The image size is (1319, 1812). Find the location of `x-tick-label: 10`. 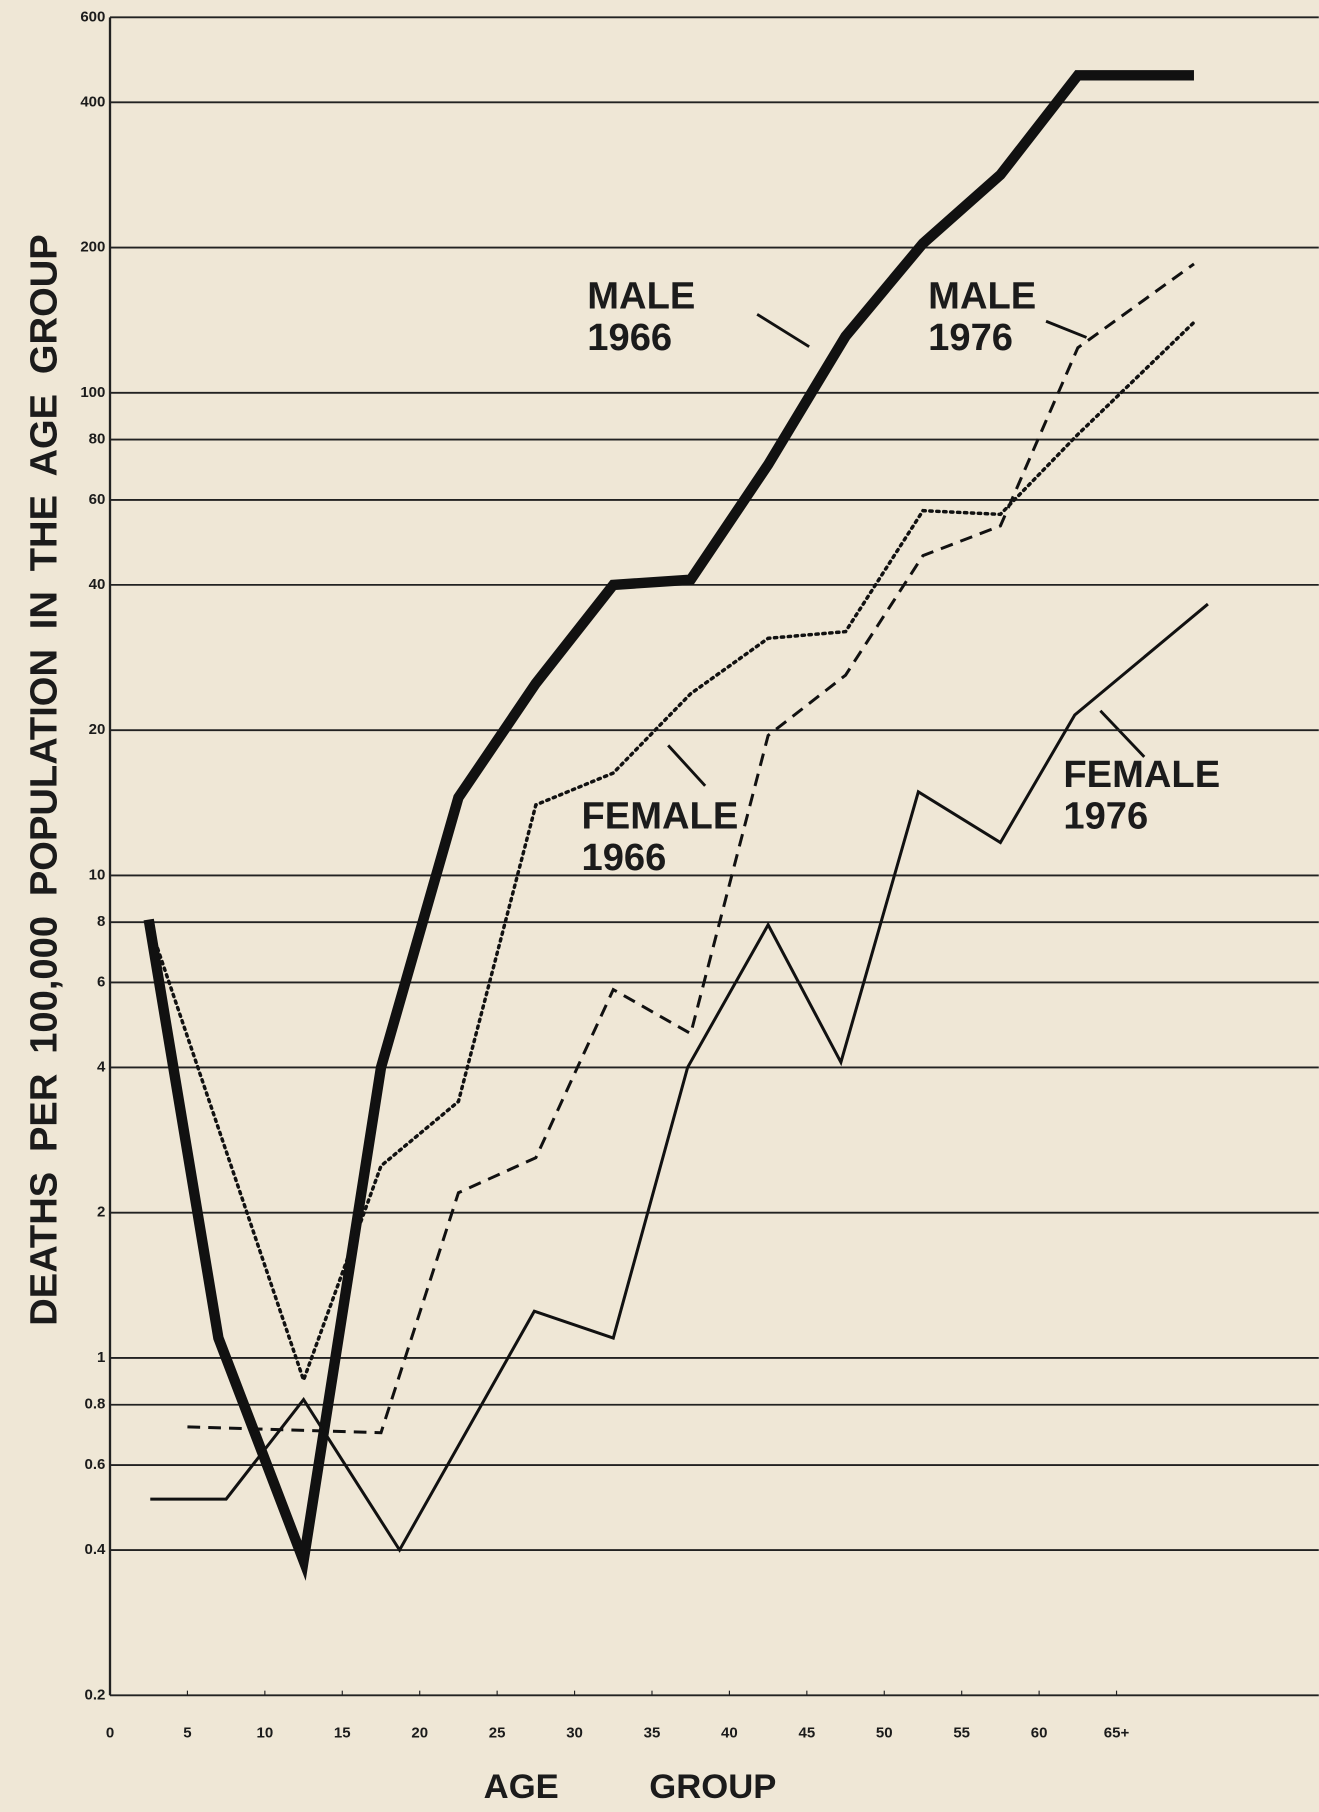

x-tick-label: 10 is located at coordinates (265, 1732).